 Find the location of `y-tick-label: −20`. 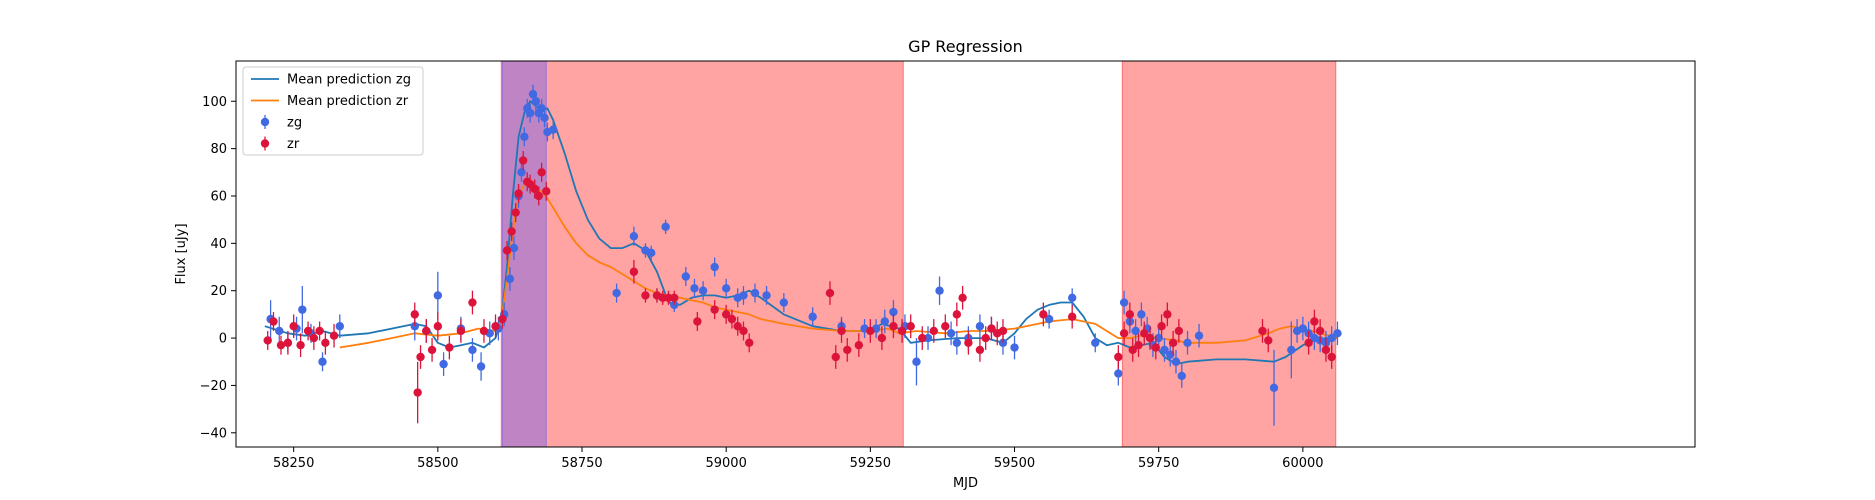

y-tick-label: −20 is located at coordinates (213, 386).